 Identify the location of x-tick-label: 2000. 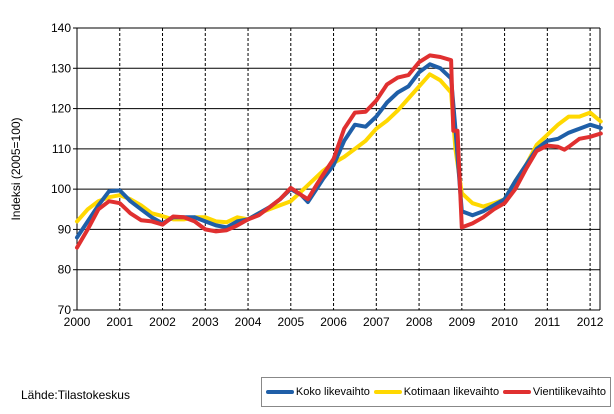
(77, 322).